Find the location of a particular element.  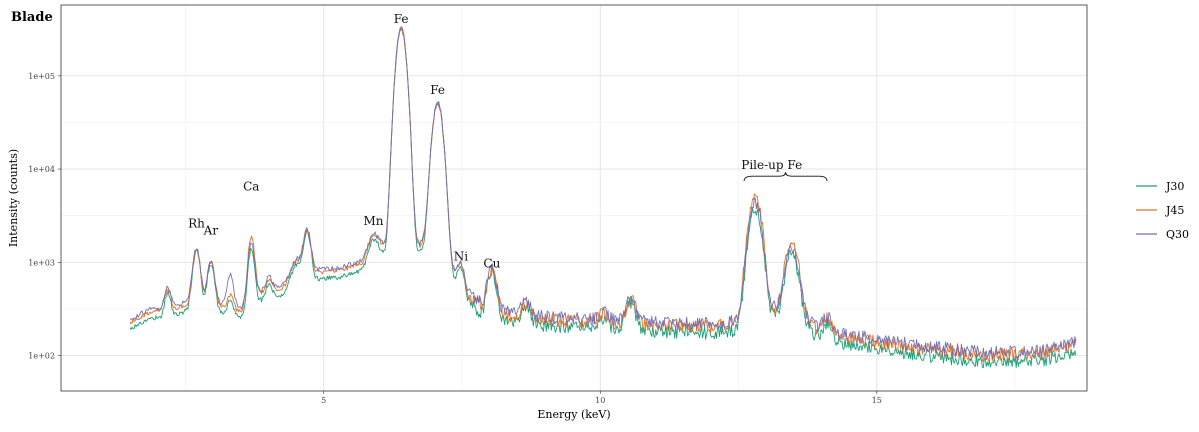

x-tick-label: 5 is located at coordinates (323, 400).